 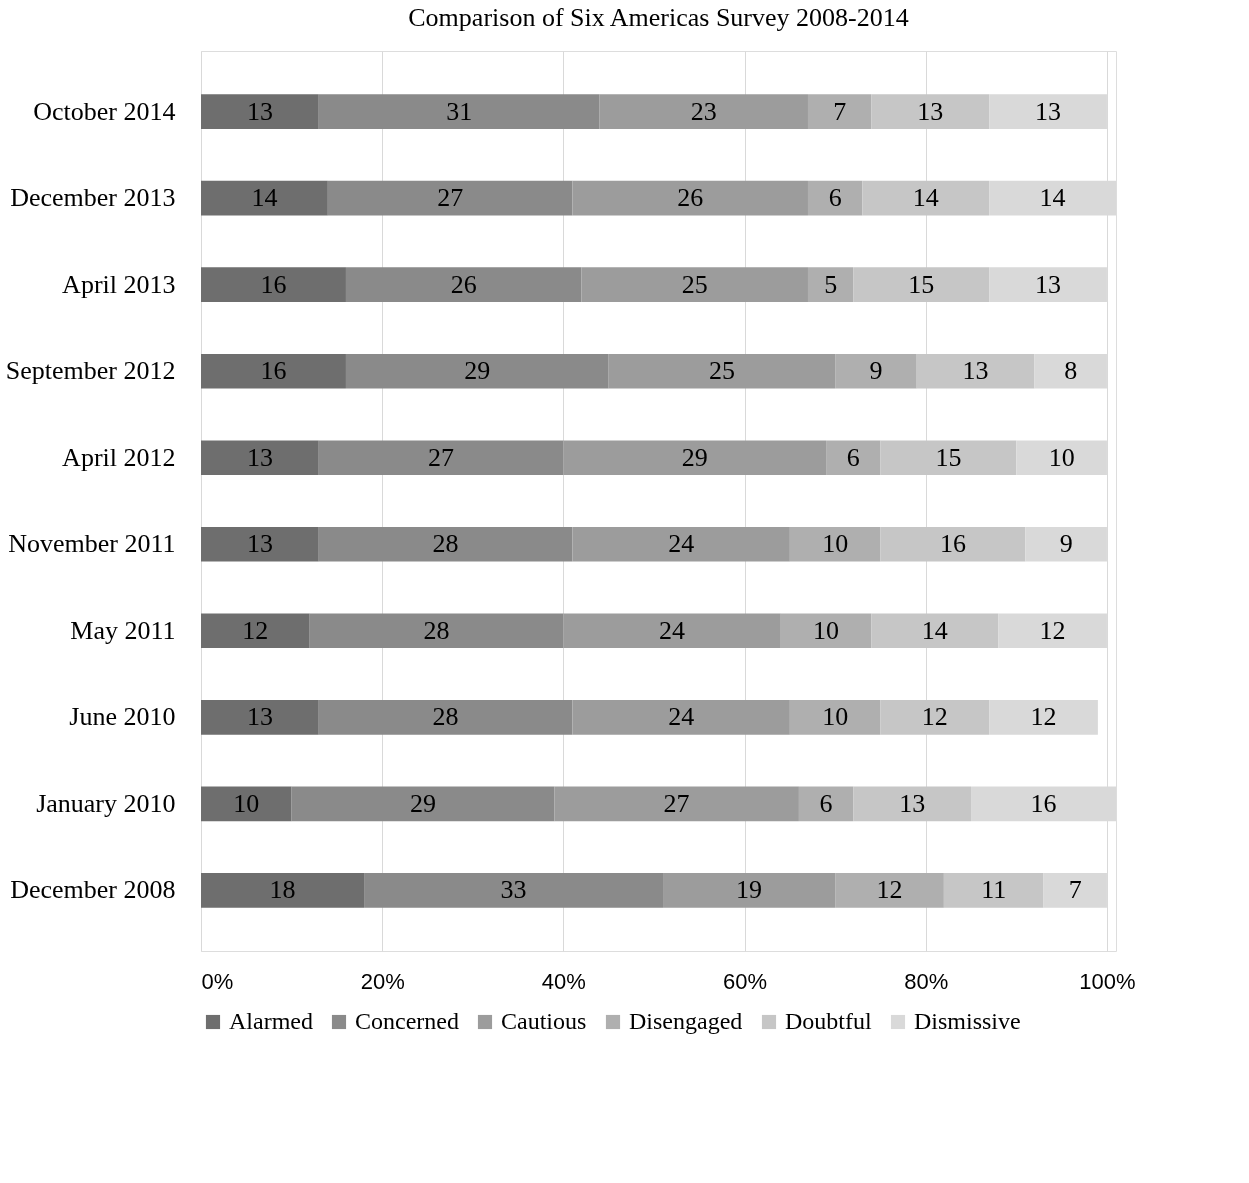 I want to click on data-label: 33, so click(x=513, y=890).